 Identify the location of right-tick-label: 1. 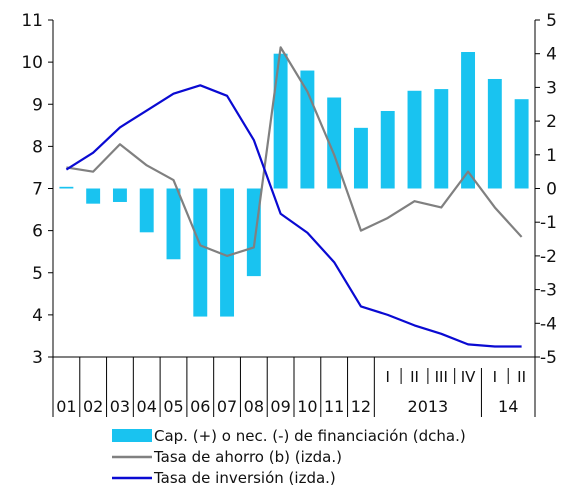
(551, 156).